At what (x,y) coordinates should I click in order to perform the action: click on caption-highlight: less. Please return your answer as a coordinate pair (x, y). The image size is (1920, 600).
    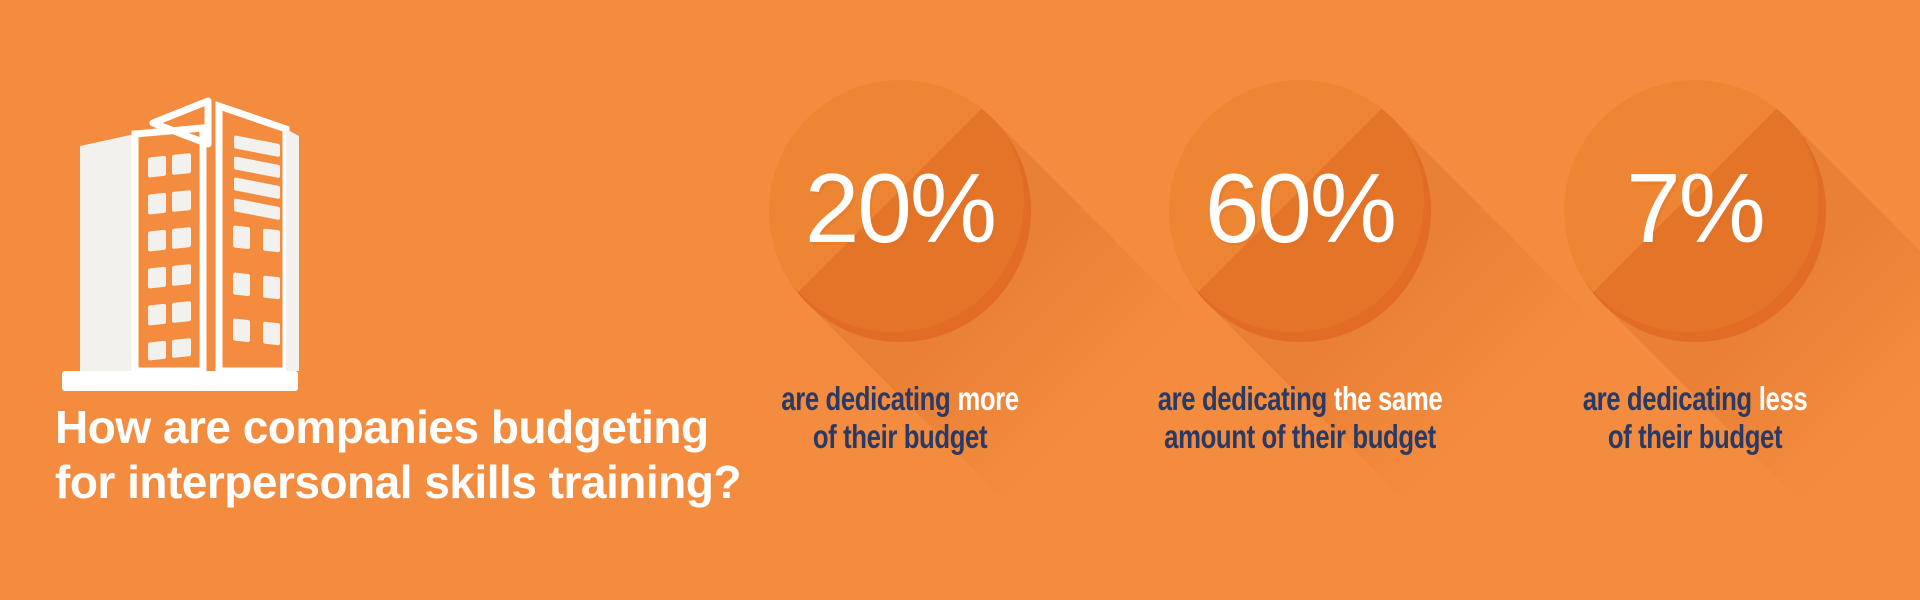
    Looking at the image, I should click on (1783, 398).